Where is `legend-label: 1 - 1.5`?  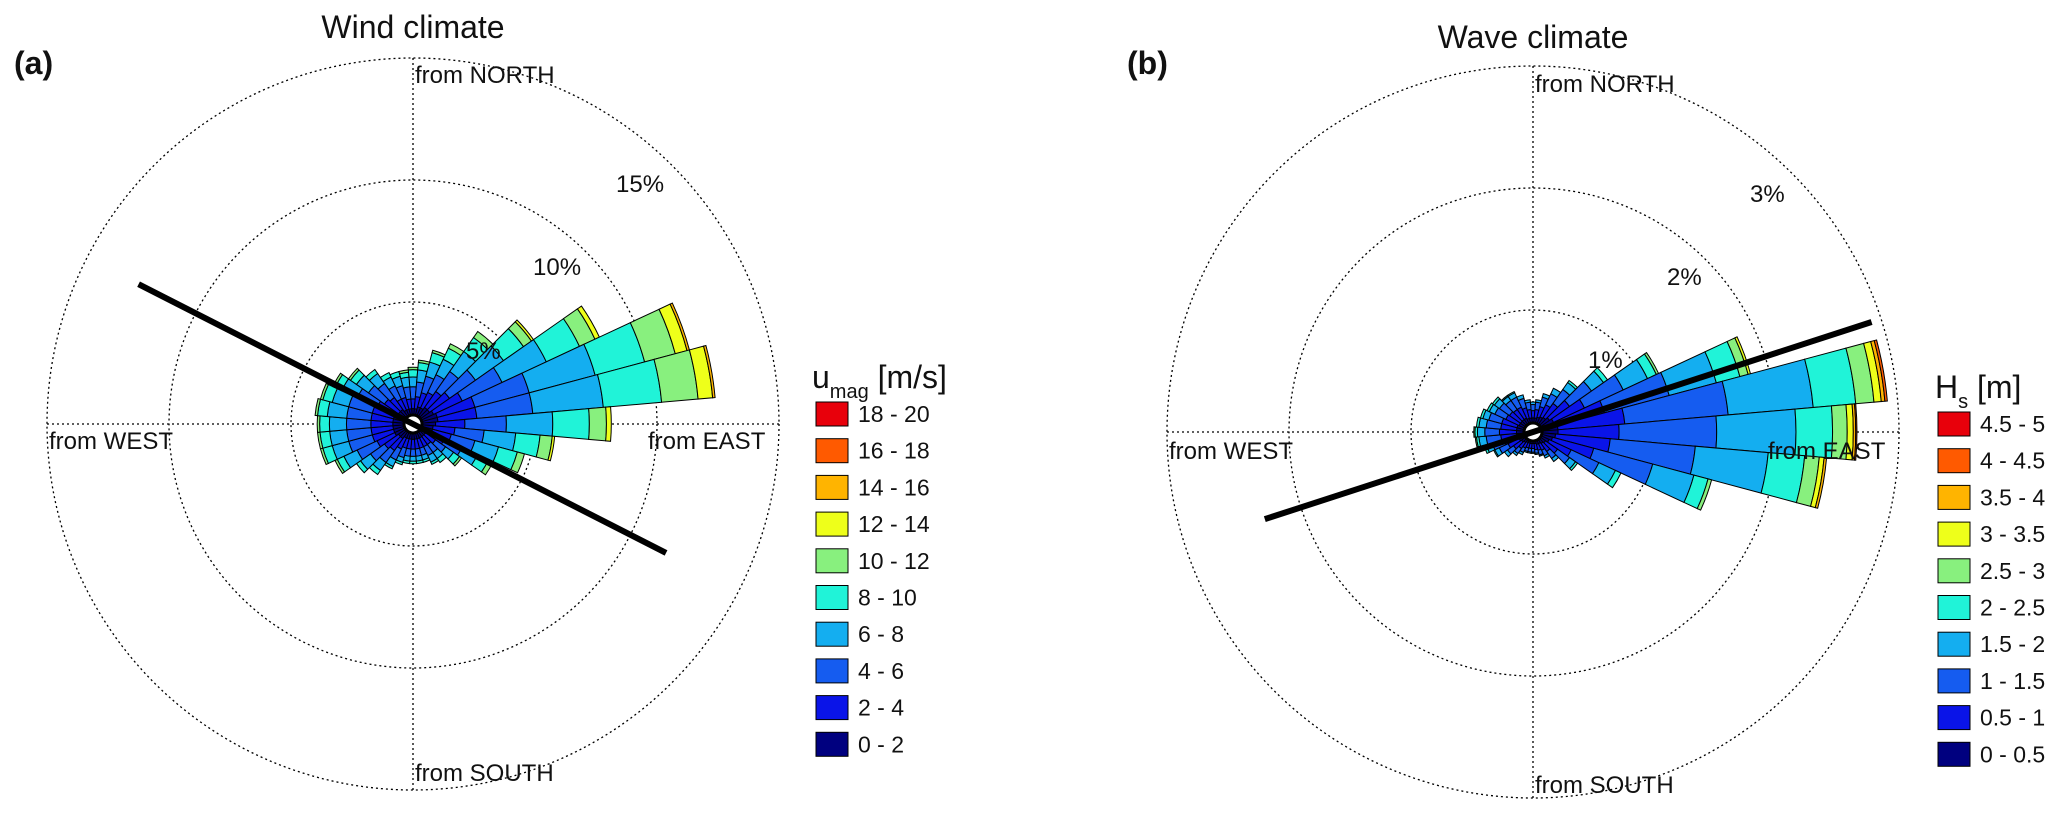
legend-label: 1 - 1.5 is located at coordinates (2012, 681).